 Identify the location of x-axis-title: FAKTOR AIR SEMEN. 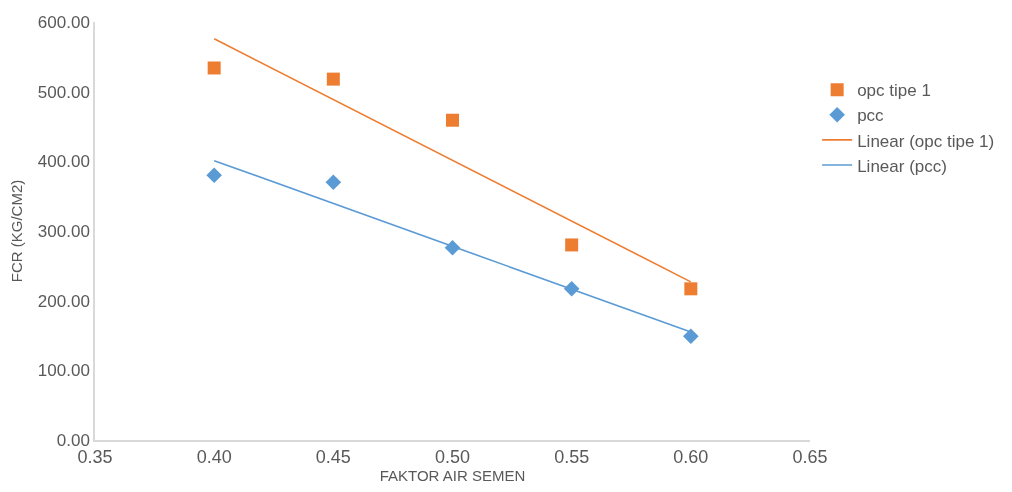
(452, 476).